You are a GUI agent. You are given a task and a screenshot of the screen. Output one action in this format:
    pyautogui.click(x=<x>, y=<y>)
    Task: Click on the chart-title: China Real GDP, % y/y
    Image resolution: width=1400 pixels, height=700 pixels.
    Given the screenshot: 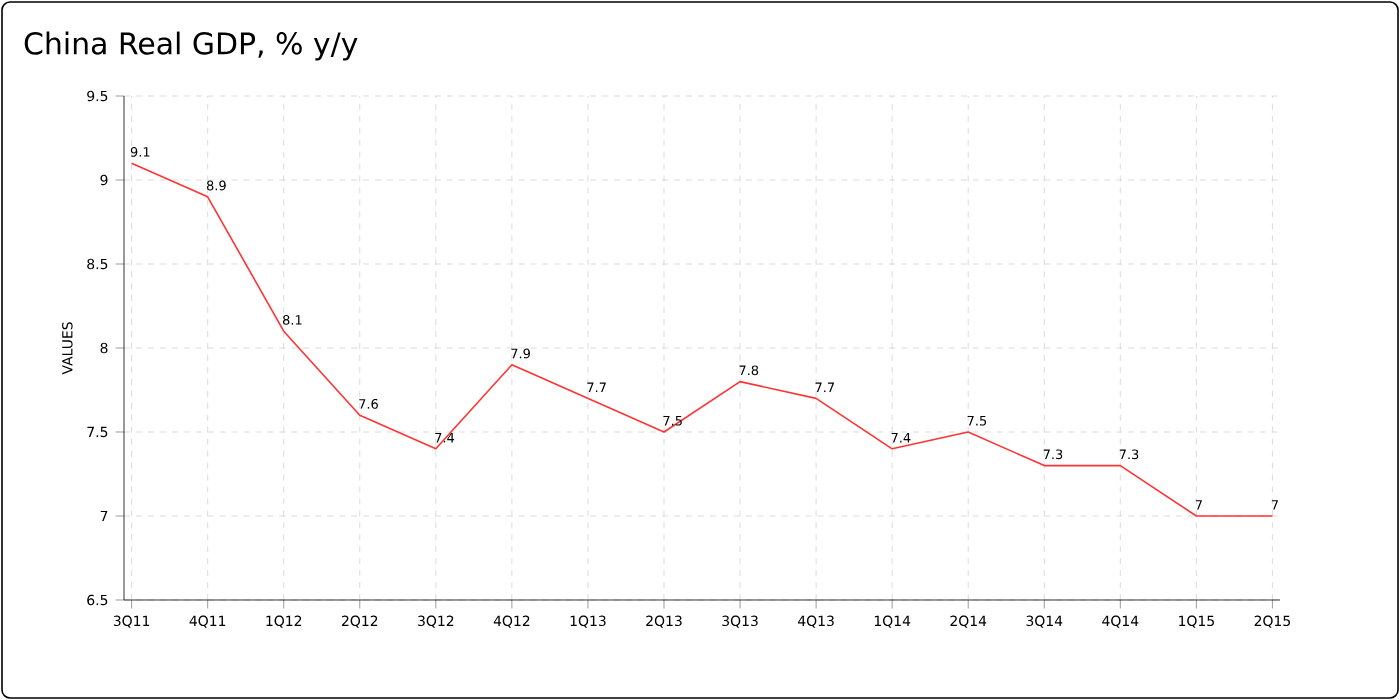 What is the action you would take?
    pyautogui.click(x=191, y=46)
    